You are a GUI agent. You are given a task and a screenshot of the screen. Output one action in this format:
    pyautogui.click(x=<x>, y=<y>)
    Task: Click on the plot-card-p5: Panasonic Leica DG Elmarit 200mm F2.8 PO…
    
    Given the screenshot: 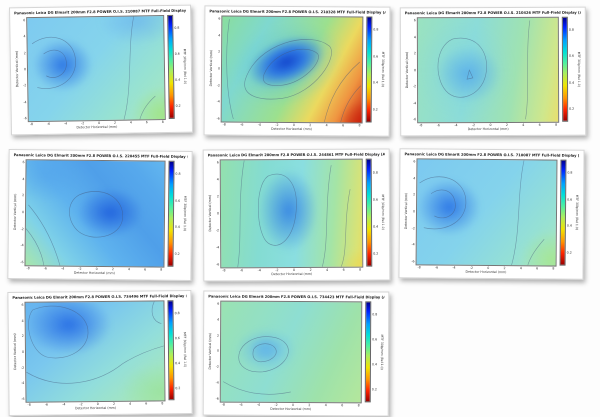 What is the action you would take?
    pyautogui.click(x=296, y=215)
    